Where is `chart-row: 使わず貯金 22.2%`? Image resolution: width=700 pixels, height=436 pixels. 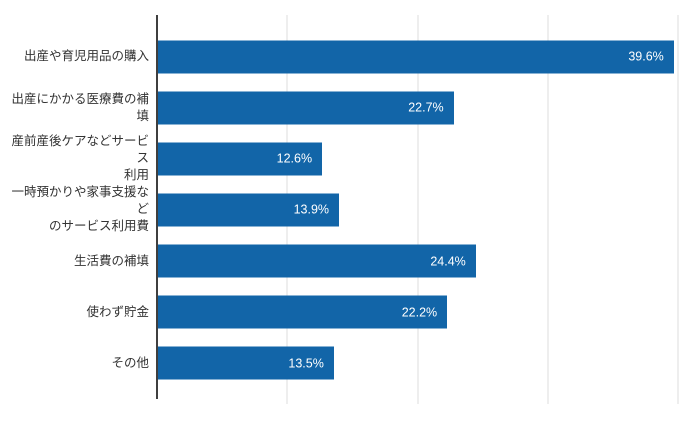 chart-row: 使わず貯金 22.2% is located at coordinates (339, 312).